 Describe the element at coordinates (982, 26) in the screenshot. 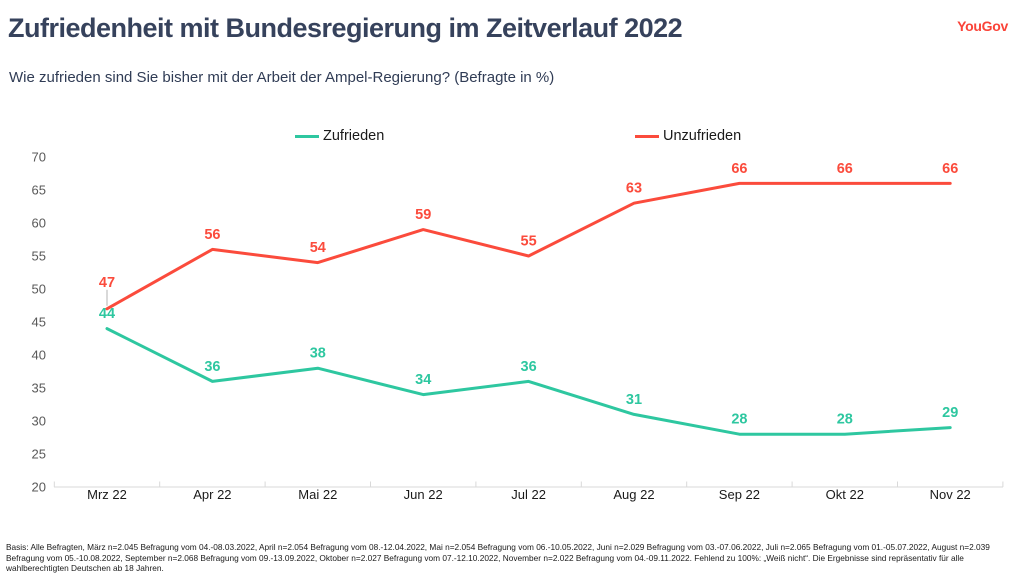

I see `yougov-logo: YouGov` at that location.